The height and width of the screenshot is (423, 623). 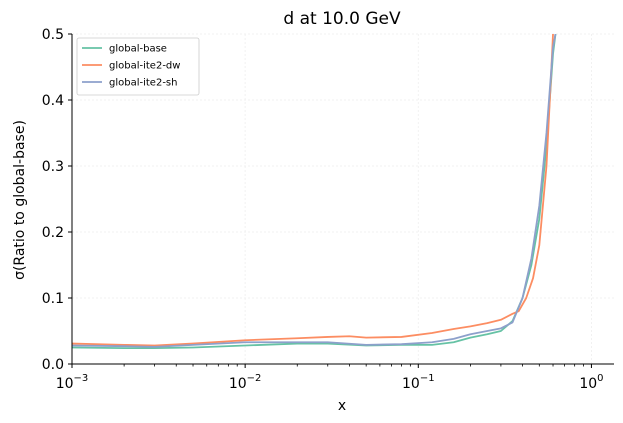 I want to click on x-axis-label: x, so click(x=342, y=406).